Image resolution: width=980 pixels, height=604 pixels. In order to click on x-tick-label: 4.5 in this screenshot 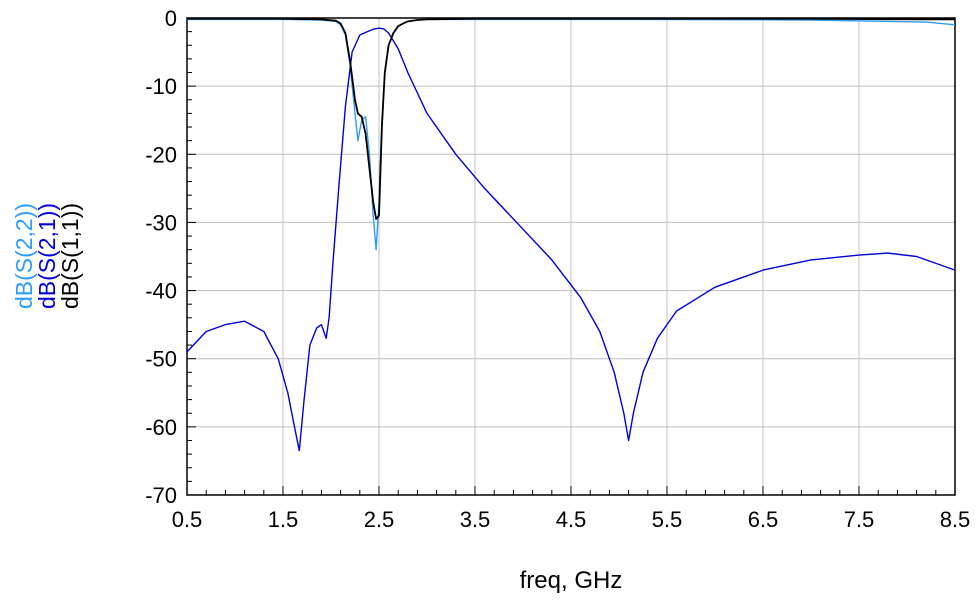, I will do `click(571, 519)`.